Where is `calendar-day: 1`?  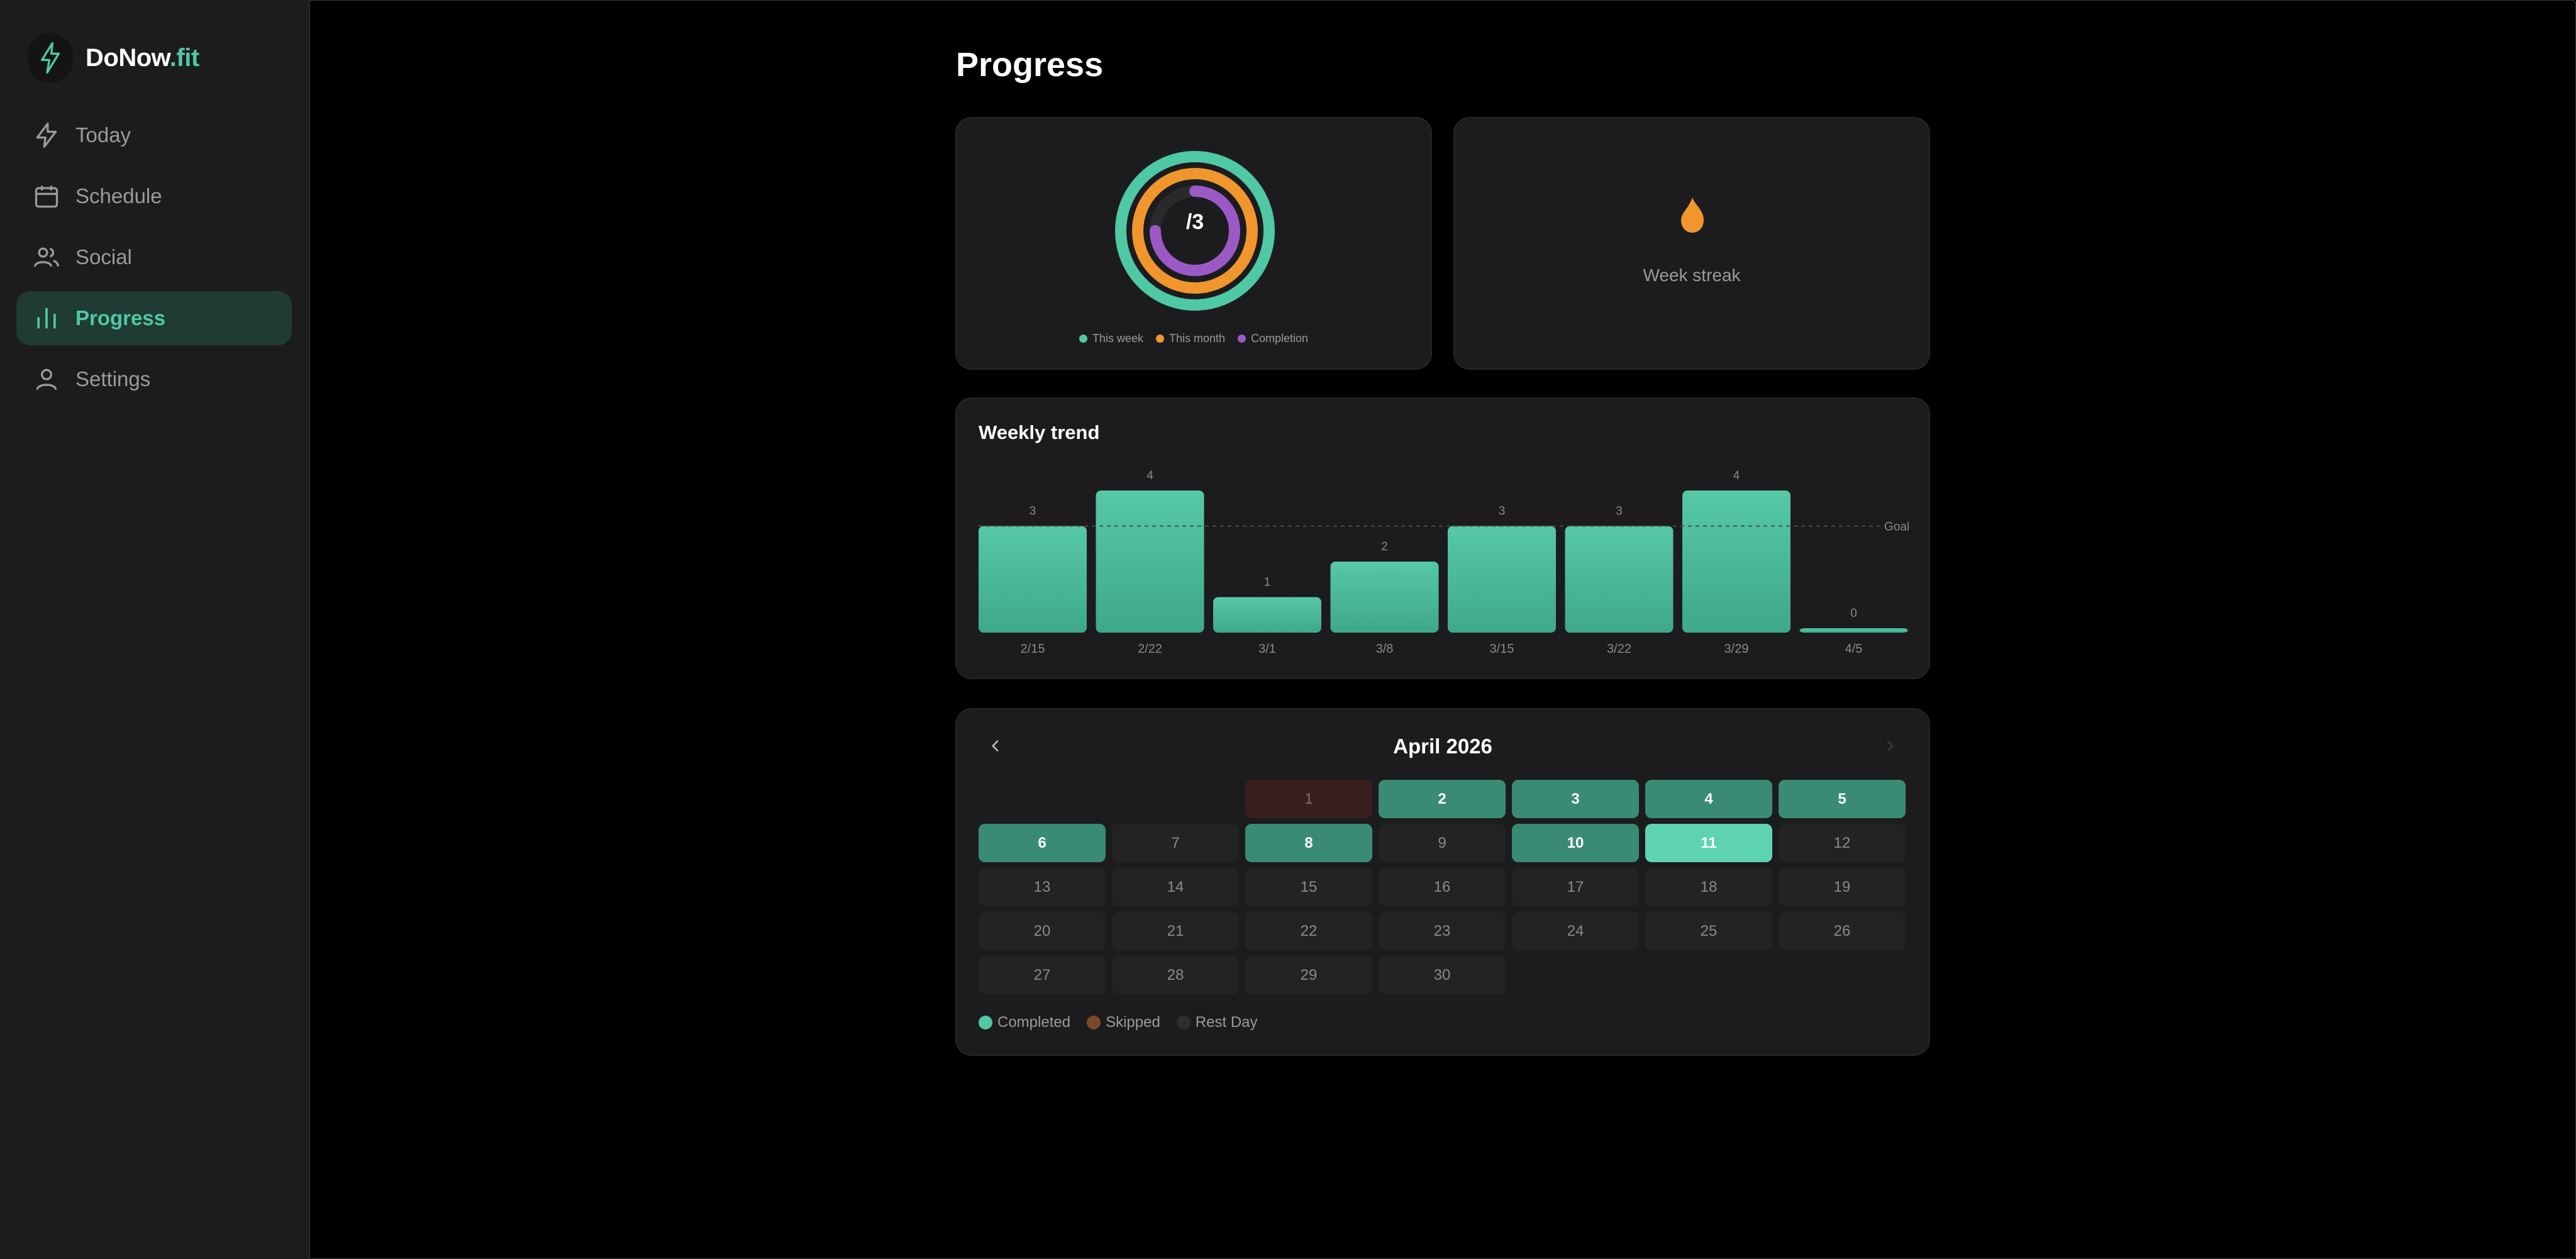
calendar-day: 1 is located at coordinates (1308, 799).